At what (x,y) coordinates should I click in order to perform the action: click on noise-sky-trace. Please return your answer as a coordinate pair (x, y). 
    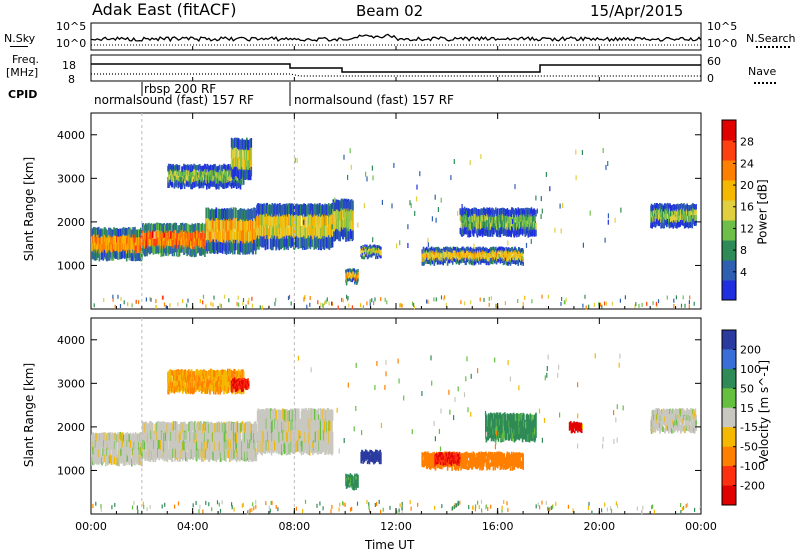
    Looking at the image, I should click on (396, 39).